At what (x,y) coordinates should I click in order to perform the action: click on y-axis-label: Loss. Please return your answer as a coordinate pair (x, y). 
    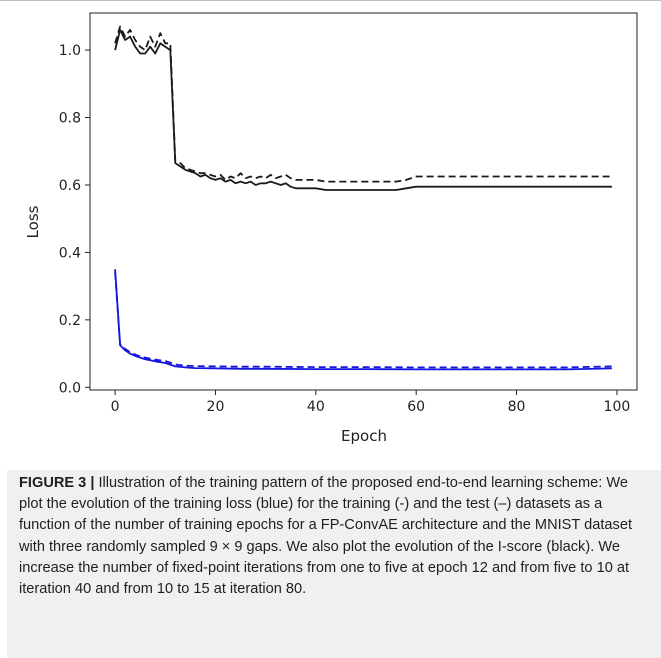
    Looking at the image, I should click on (33, 221).